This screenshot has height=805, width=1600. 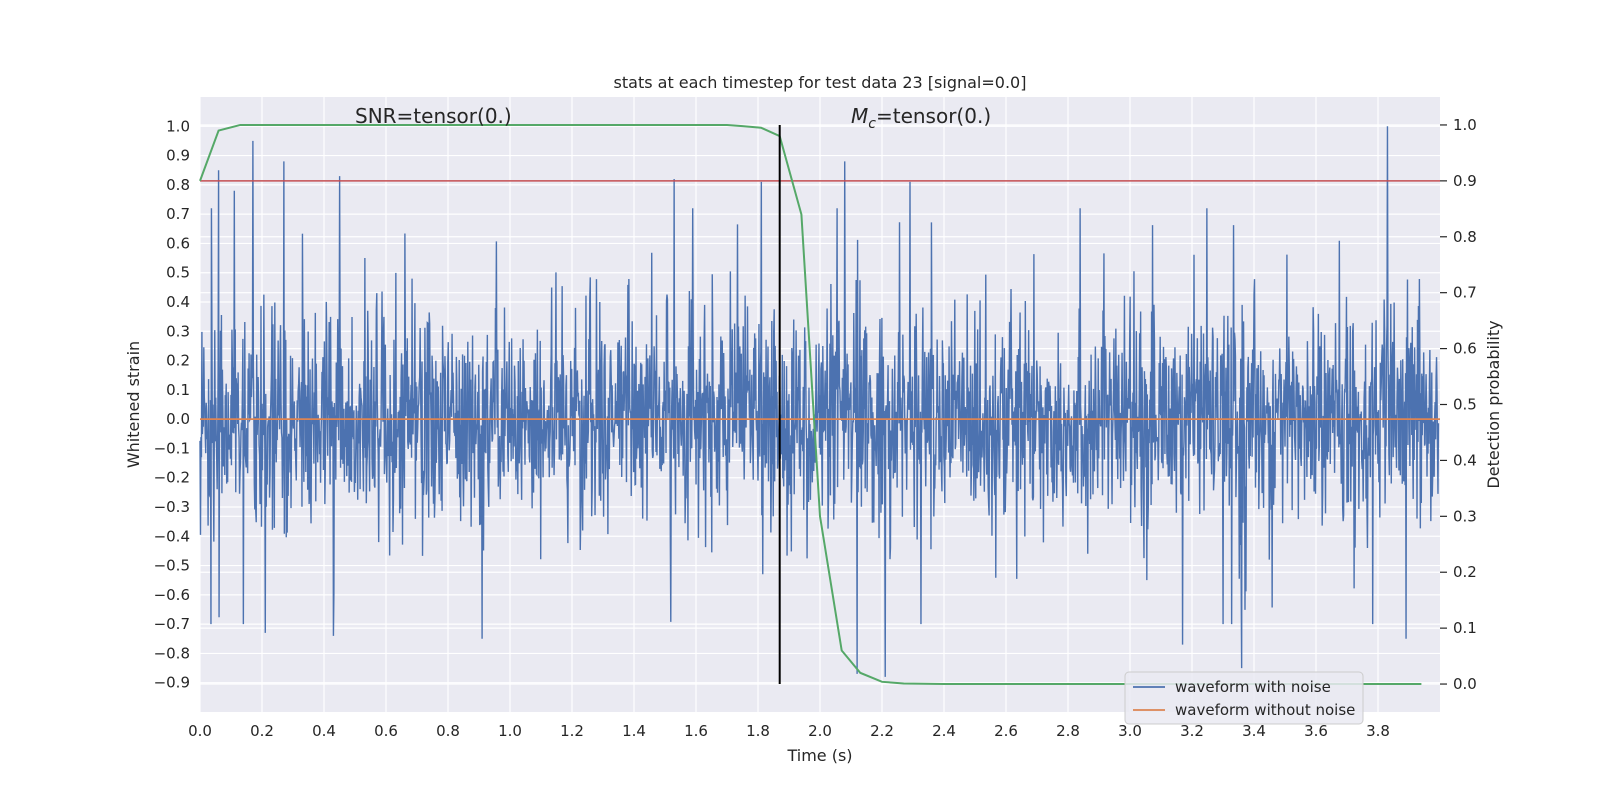 What do you see at coordinates (1465, 181) in the screenshot?
I see `y-right-tick-label: 0.9` at bounding box center [1465, 181].